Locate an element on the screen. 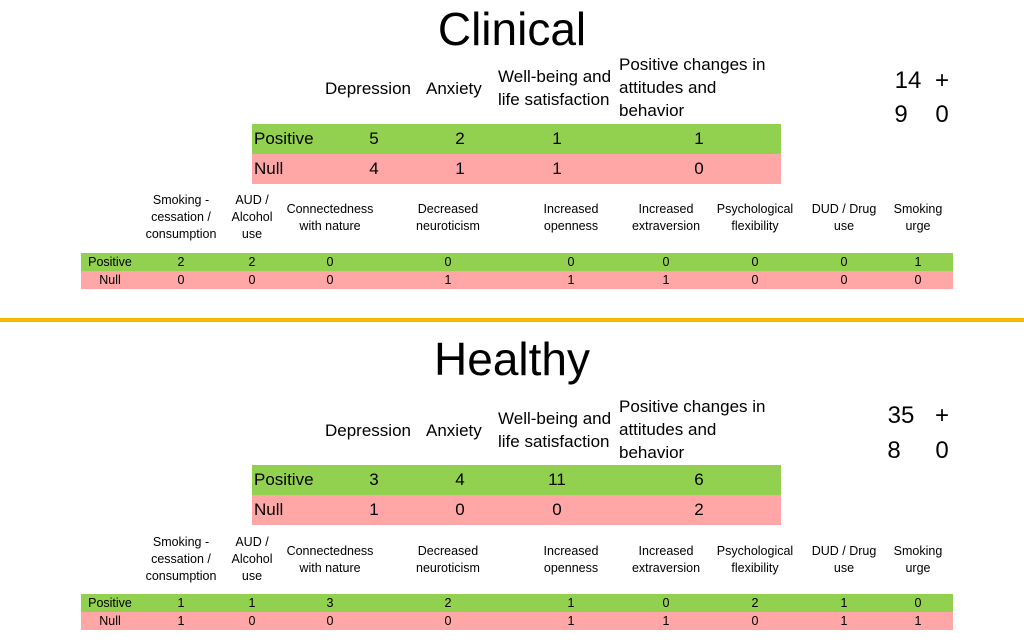 This screenshot has height=643, width=1024. cell-positive-changes: 6 is located at coordinates (699, 479).